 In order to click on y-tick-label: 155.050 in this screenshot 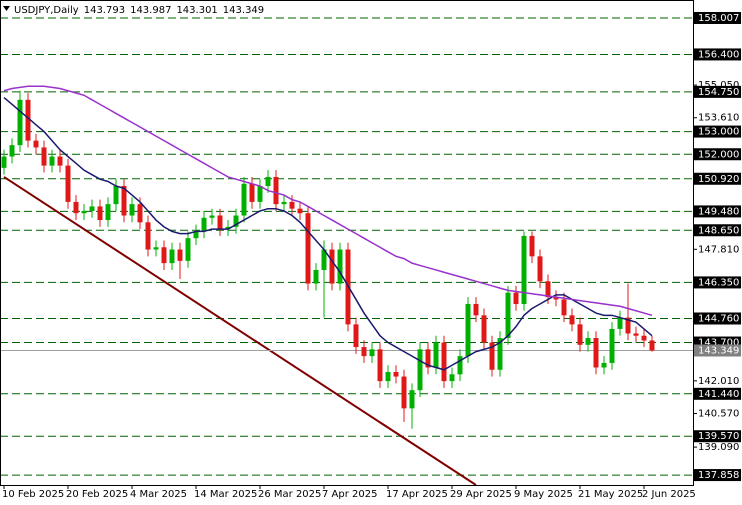, I will do `click(718, 85)`.